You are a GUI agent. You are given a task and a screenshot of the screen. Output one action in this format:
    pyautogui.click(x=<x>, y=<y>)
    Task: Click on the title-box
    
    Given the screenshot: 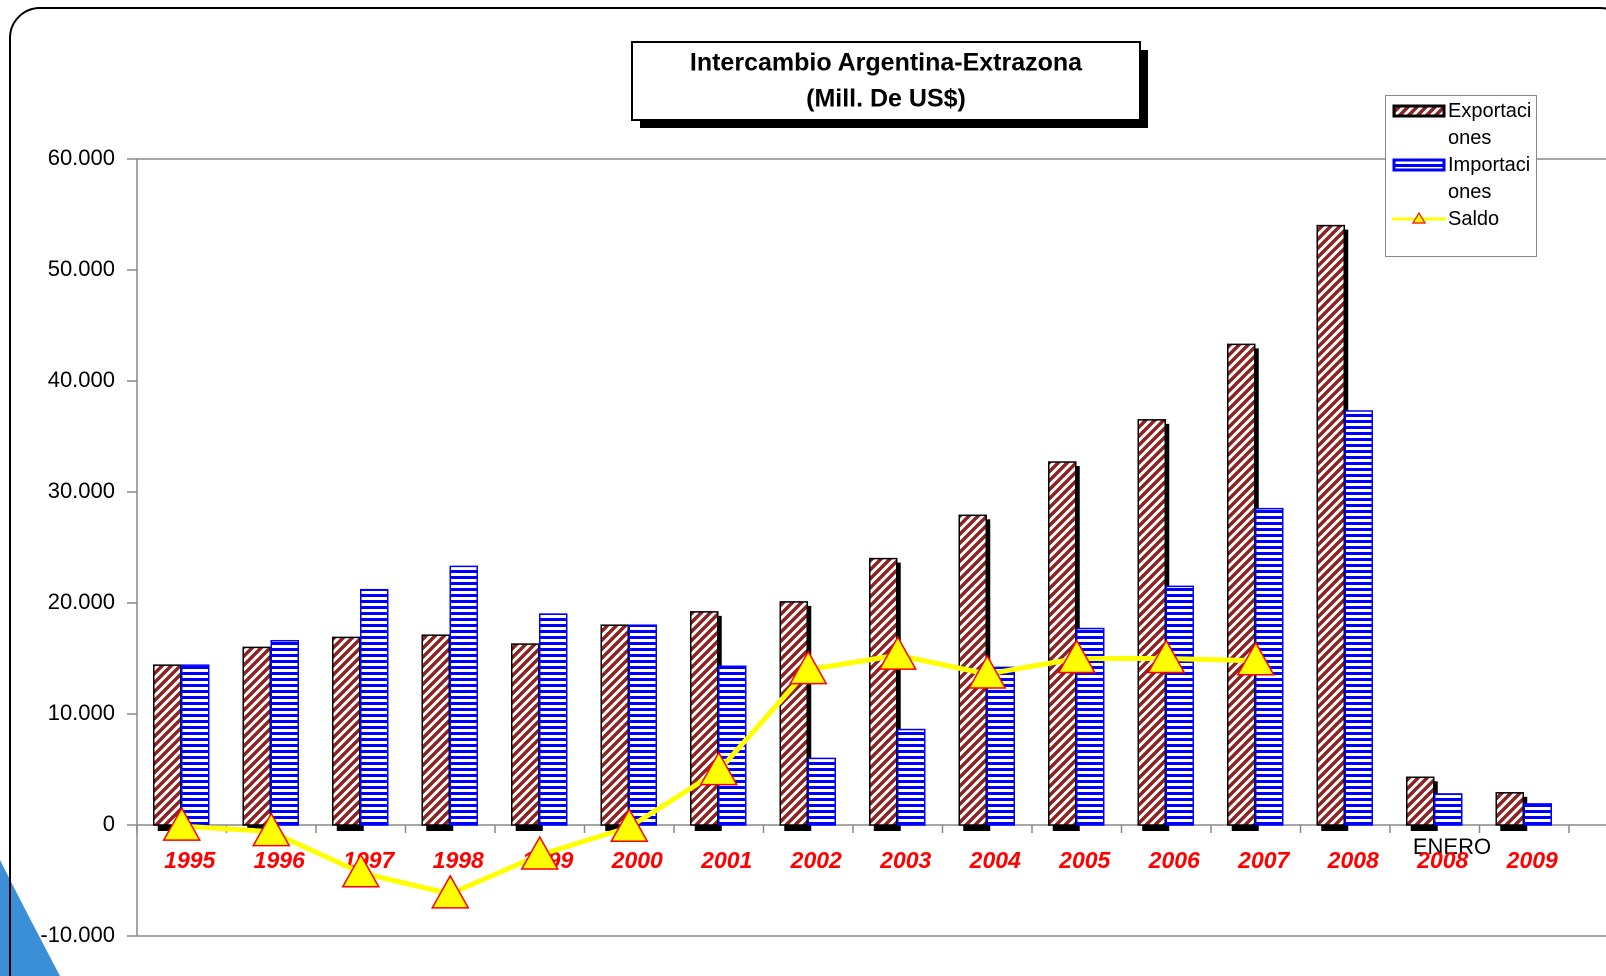 What is the action you would take?
    pyautogui.click(x=886, y=81)
    